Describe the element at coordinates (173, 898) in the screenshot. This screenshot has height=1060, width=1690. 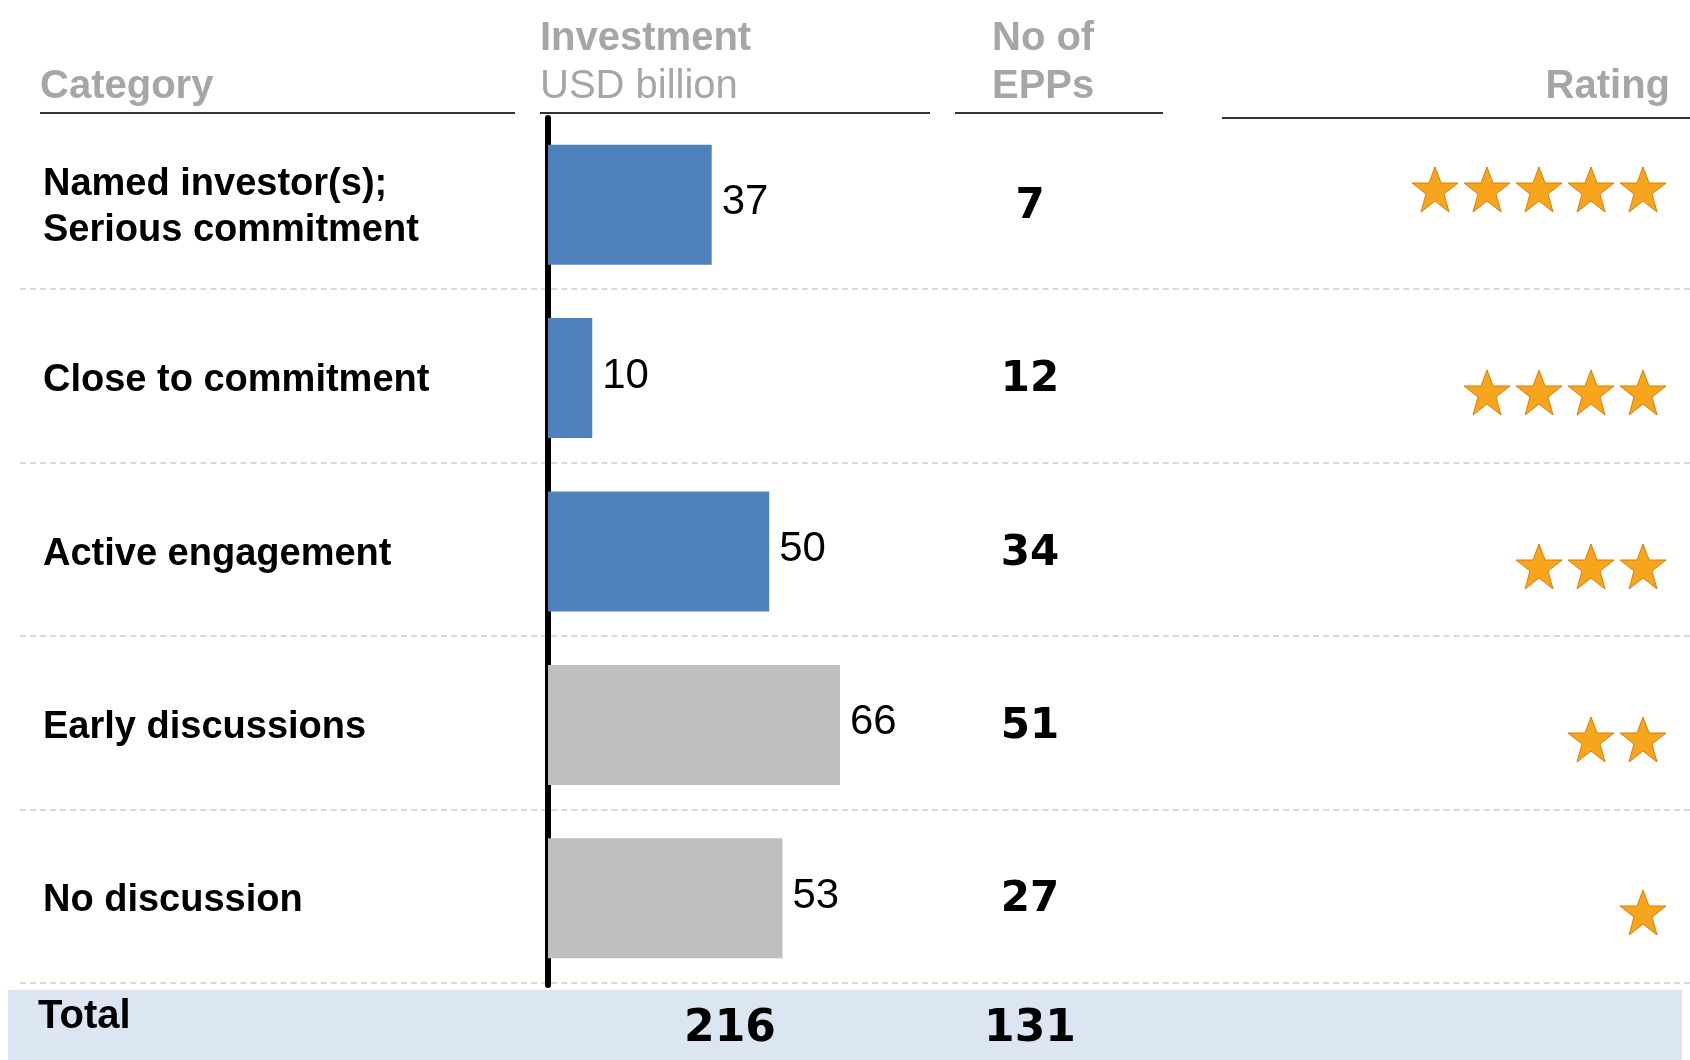
I see `y-tick-label: No discussion` at that location.